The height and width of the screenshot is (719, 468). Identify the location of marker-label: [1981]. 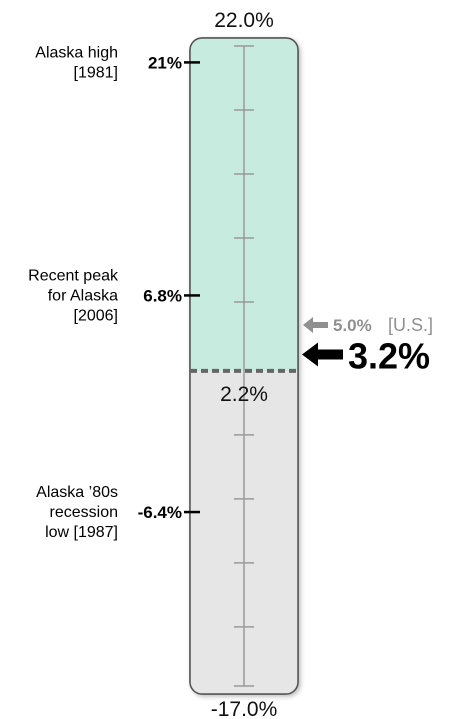
(96, 72).